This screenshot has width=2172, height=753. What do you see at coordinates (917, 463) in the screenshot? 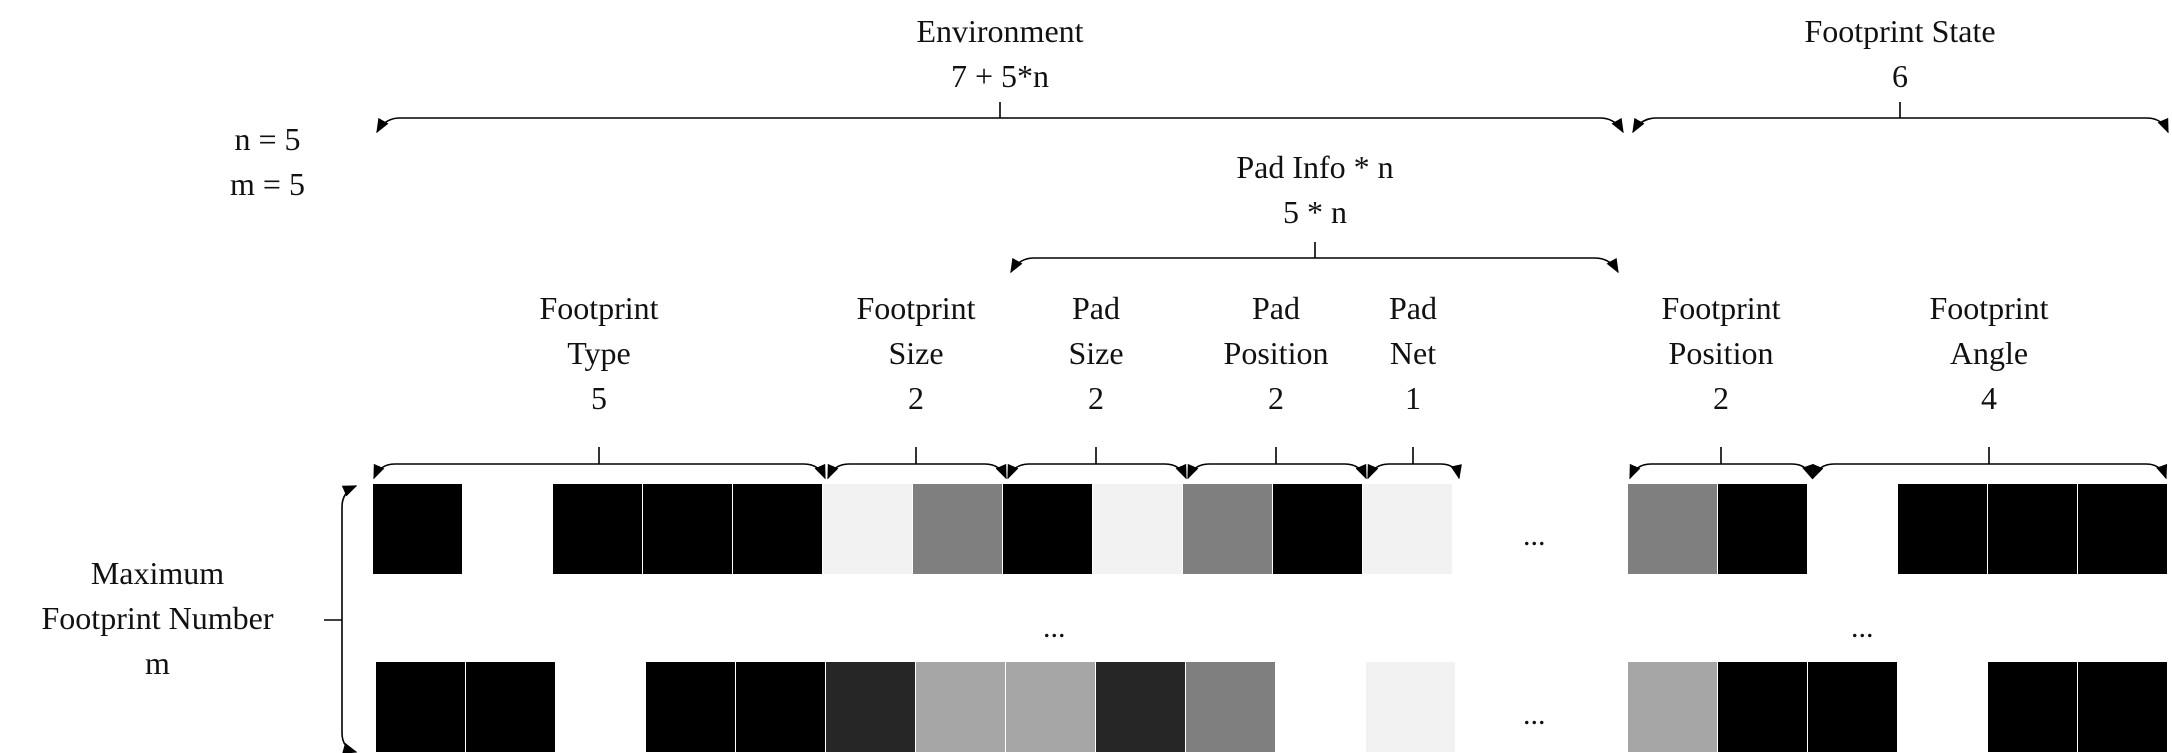
I see `footprint-size-brace` at bounding box center [917, 463].